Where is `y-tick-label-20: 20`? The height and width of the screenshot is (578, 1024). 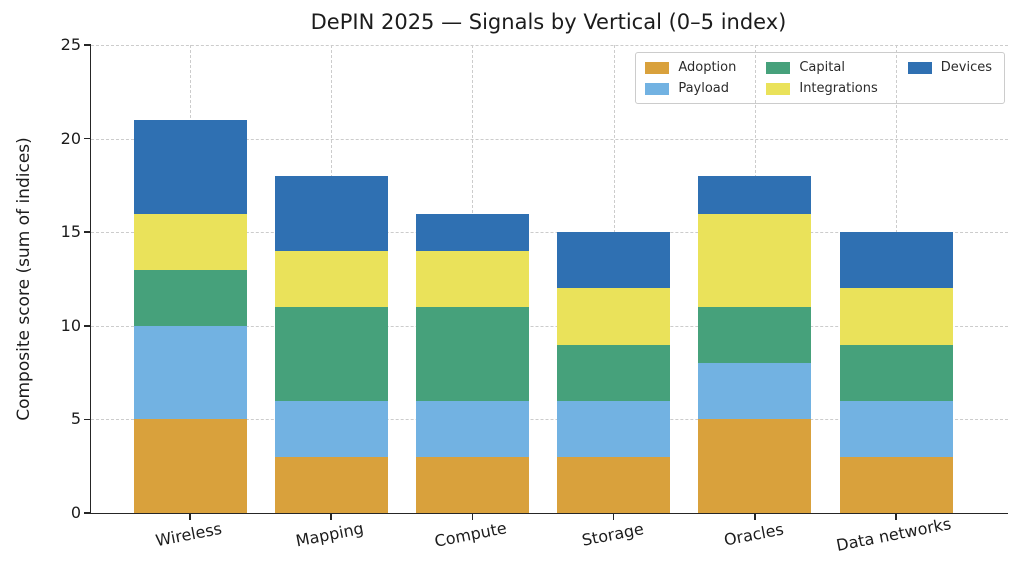 y-tick-label-20: 20 is located at coordinates (70, 138).